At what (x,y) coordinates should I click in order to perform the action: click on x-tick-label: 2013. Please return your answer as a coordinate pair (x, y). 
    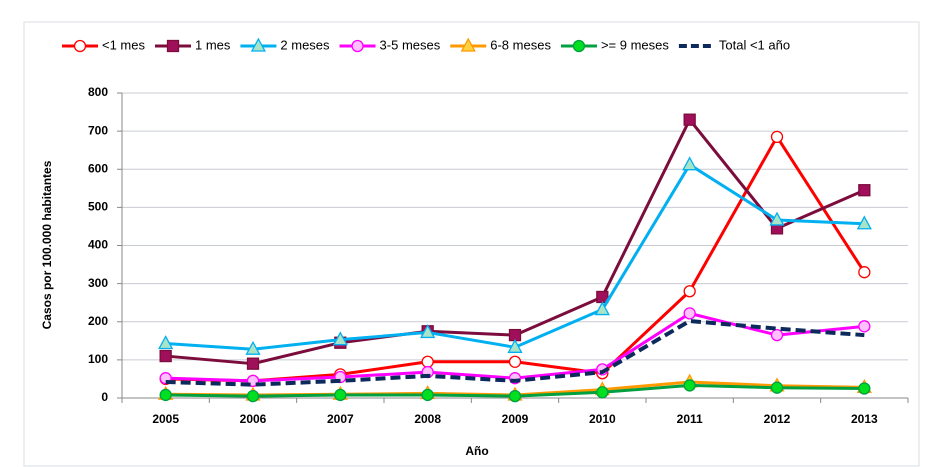
    Looking at the image, I should click on (864, 419).